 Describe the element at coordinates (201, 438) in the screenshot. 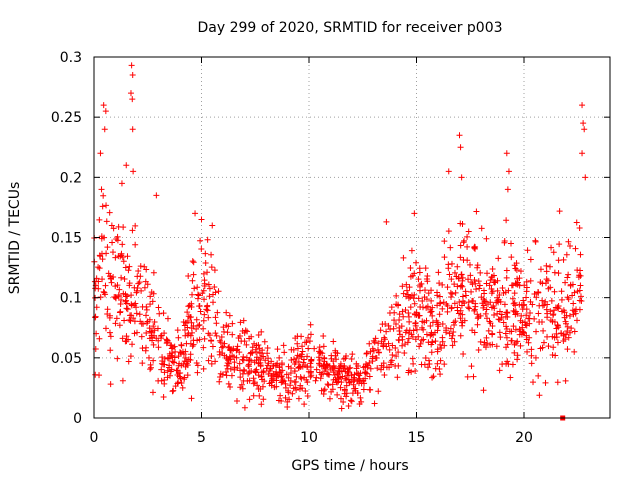

I see `x-tick-label: 5` at that location.